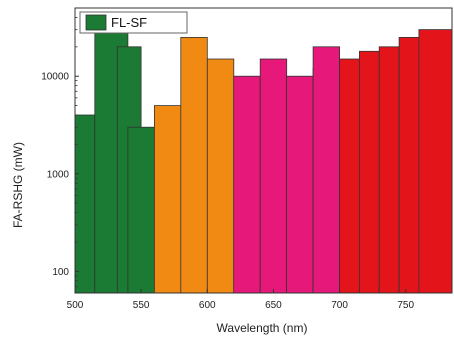 Image resolution: width=454 pixels, height=340 pixels. Describe the element at coordinates (262, 328) in the screenshot. I see `x-axis-label: Wavelength (nm)` at that location.